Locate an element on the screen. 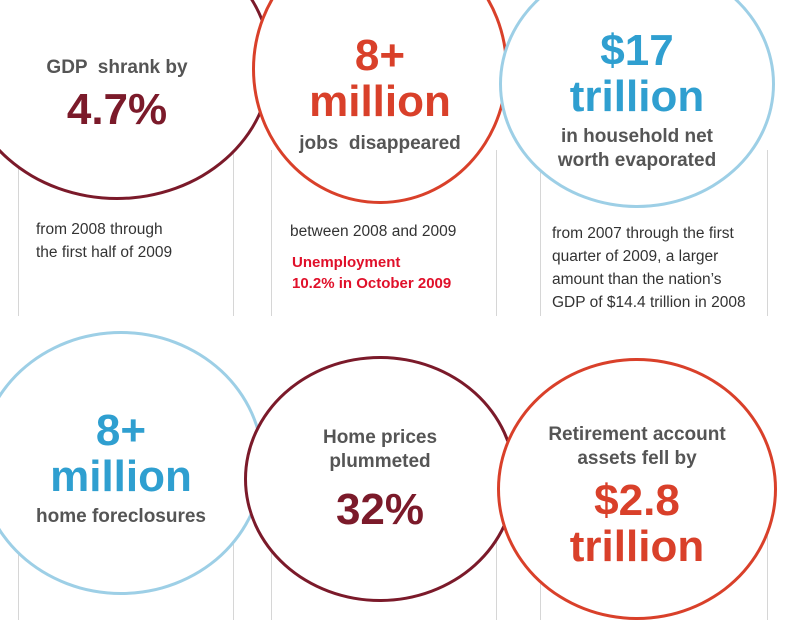  retirement-label-1: Retirement account is located at coordinates (637, 434).